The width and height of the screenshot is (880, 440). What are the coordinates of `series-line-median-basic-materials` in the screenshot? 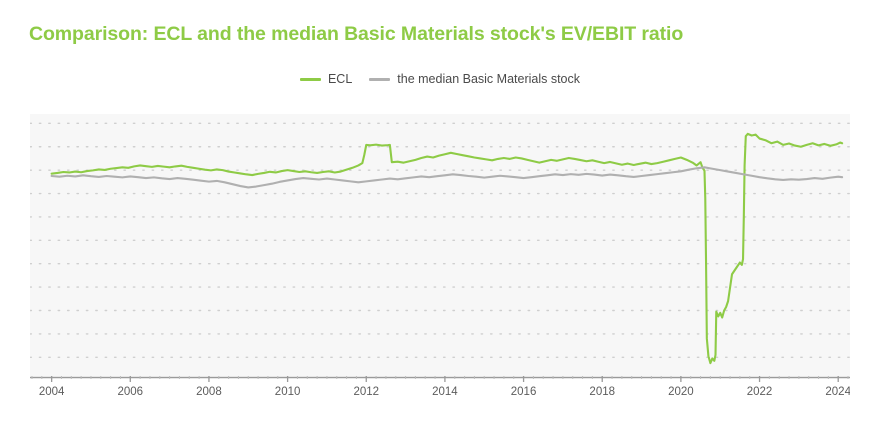 It's located at (447, 177).